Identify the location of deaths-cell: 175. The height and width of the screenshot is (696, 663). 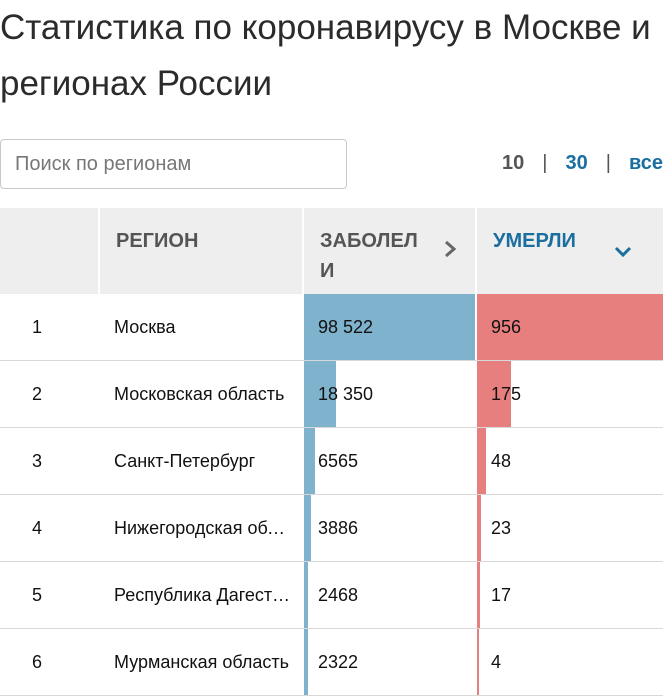
(569, 394).